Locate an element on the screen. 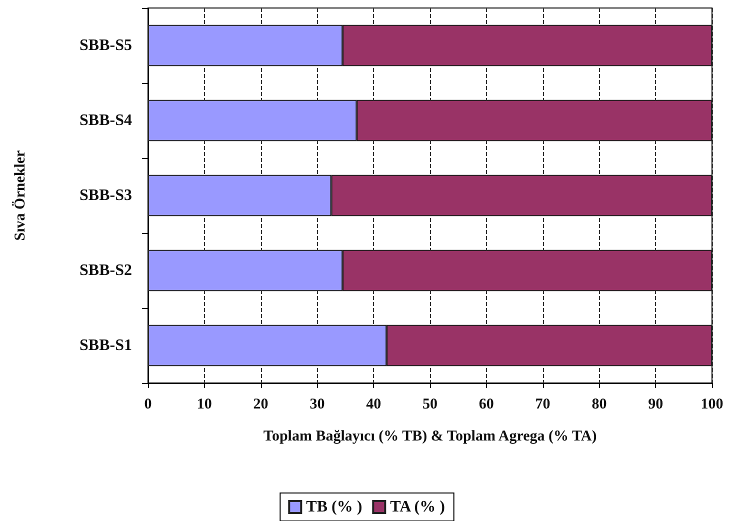 This screenshot has width=734, height=521. legend-label: TA (% ) is located at coordinates (417, 507).